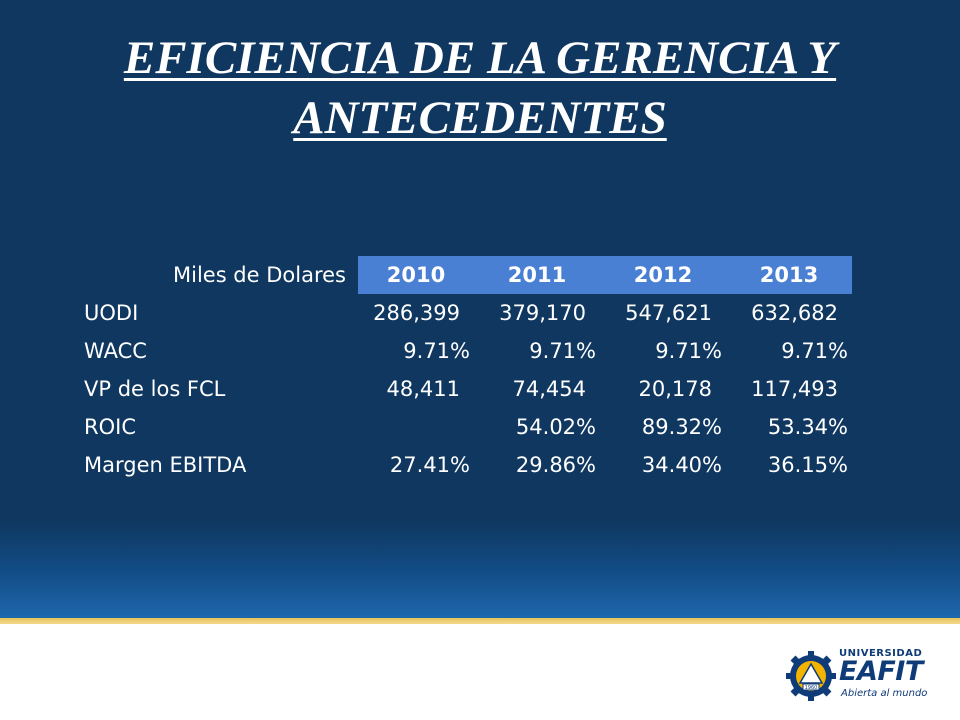 This screenshot has width=960, height=720. I want to click on row-label: UODI, so click(111, 313).